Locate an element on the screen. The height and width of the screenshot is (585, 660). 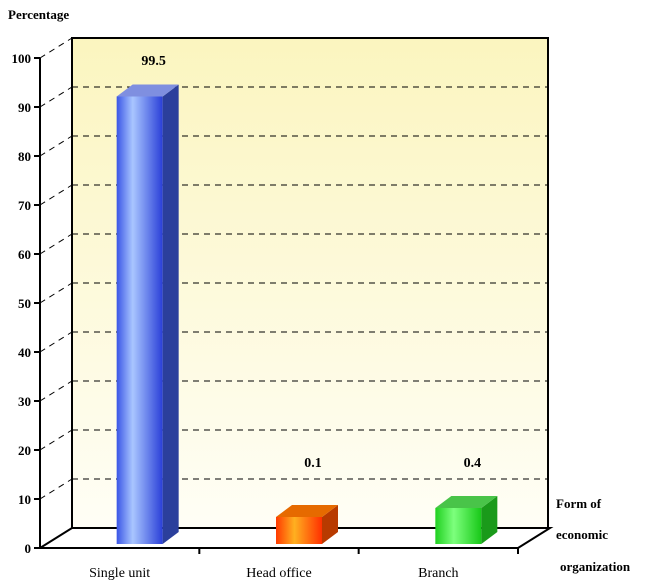
x-axis-title: organization is located at coordinates (595, 566).